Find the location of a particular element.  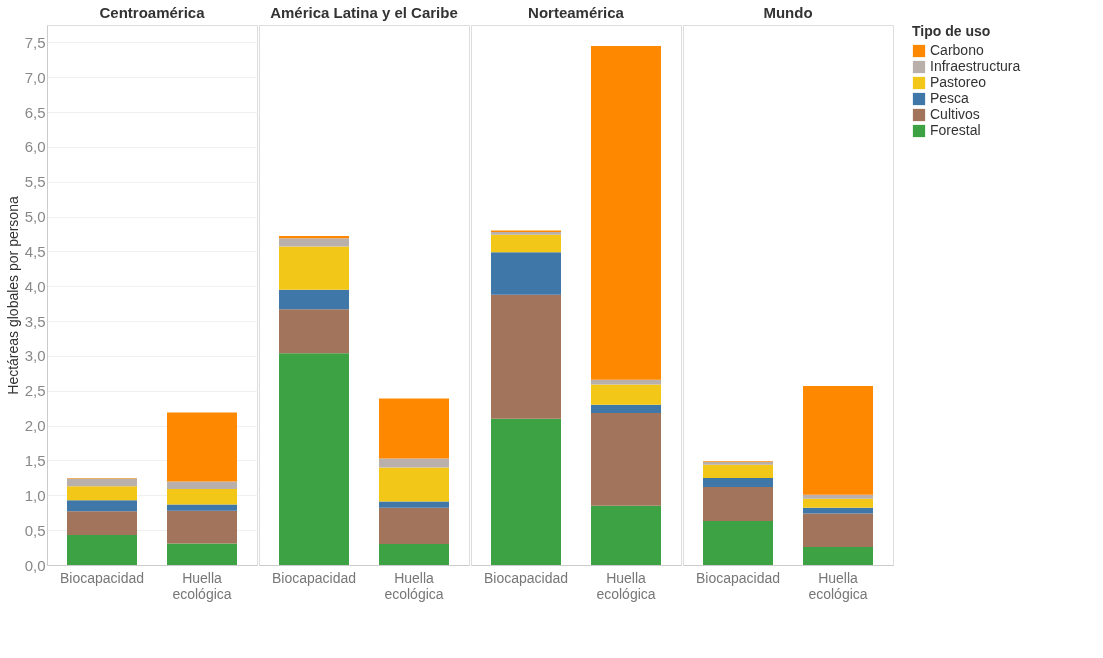

y-tick-label: 6,0 is located at coordinates (35, 147).